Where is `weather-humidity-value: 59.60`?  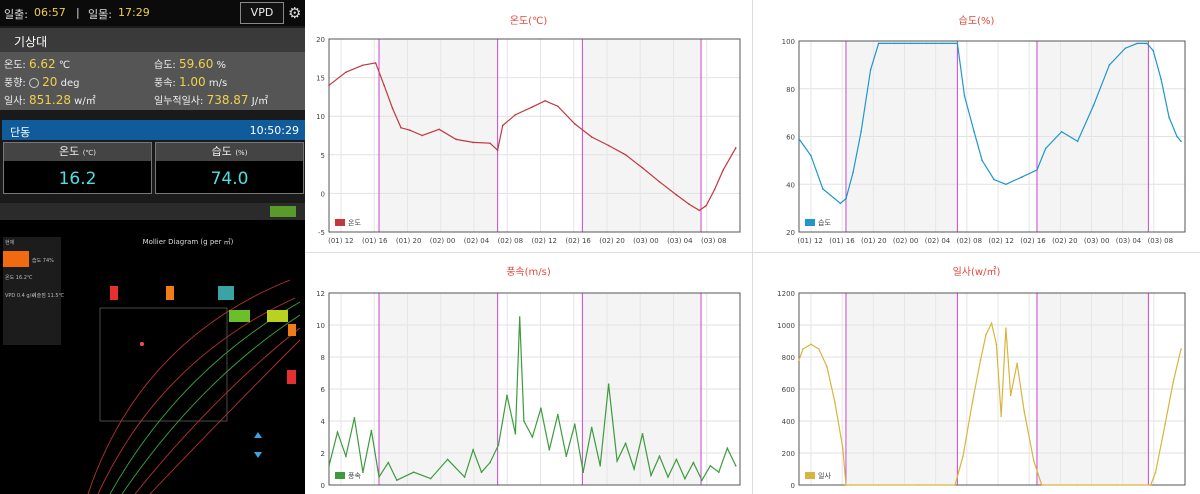 weather-humidity-value: 59.60 is located at coordinates (196, 64).